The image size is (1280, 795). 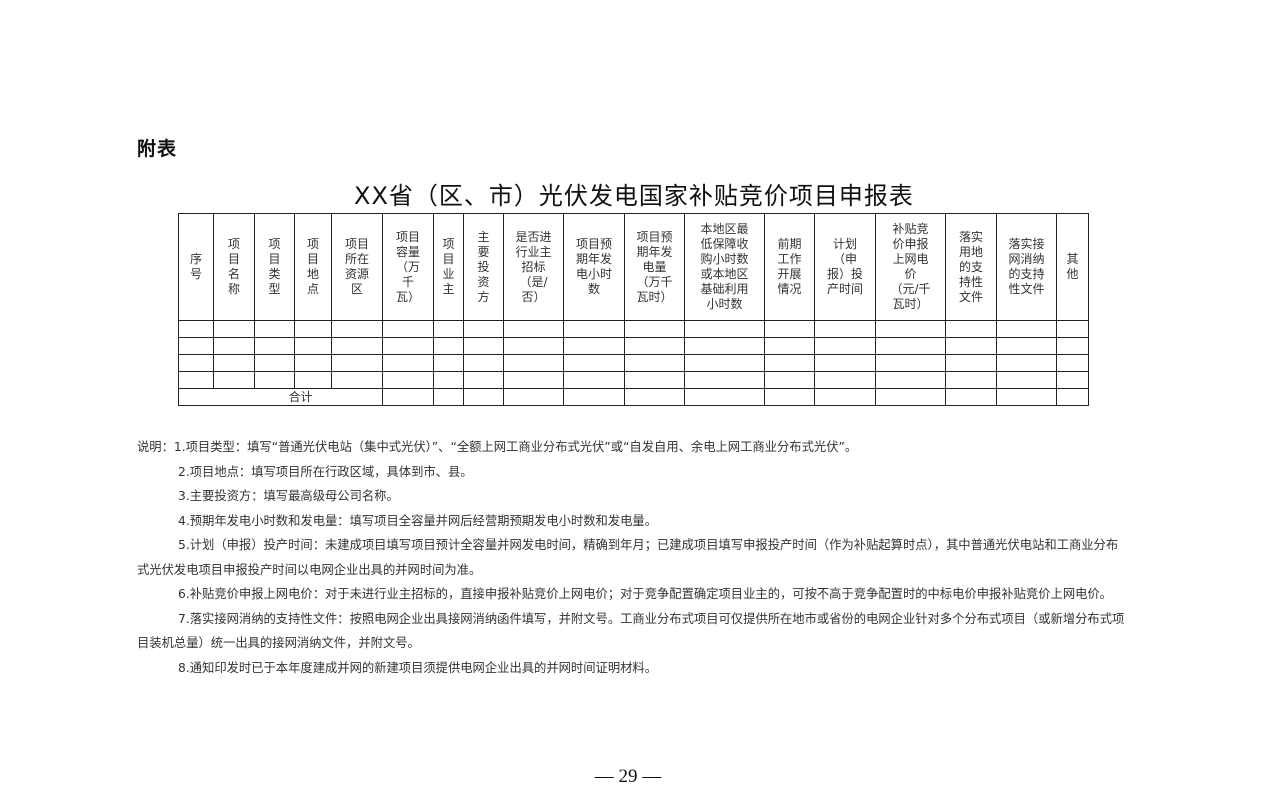 What do you see at coordinates (1072, 267) in the screenshot?
I see `column-header: 其 他` at bounding box center [1072, 267].